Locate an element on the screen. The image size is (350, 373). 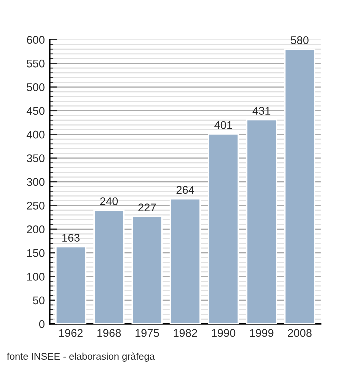
data-label: 401 is located at coordinates (223, 125).